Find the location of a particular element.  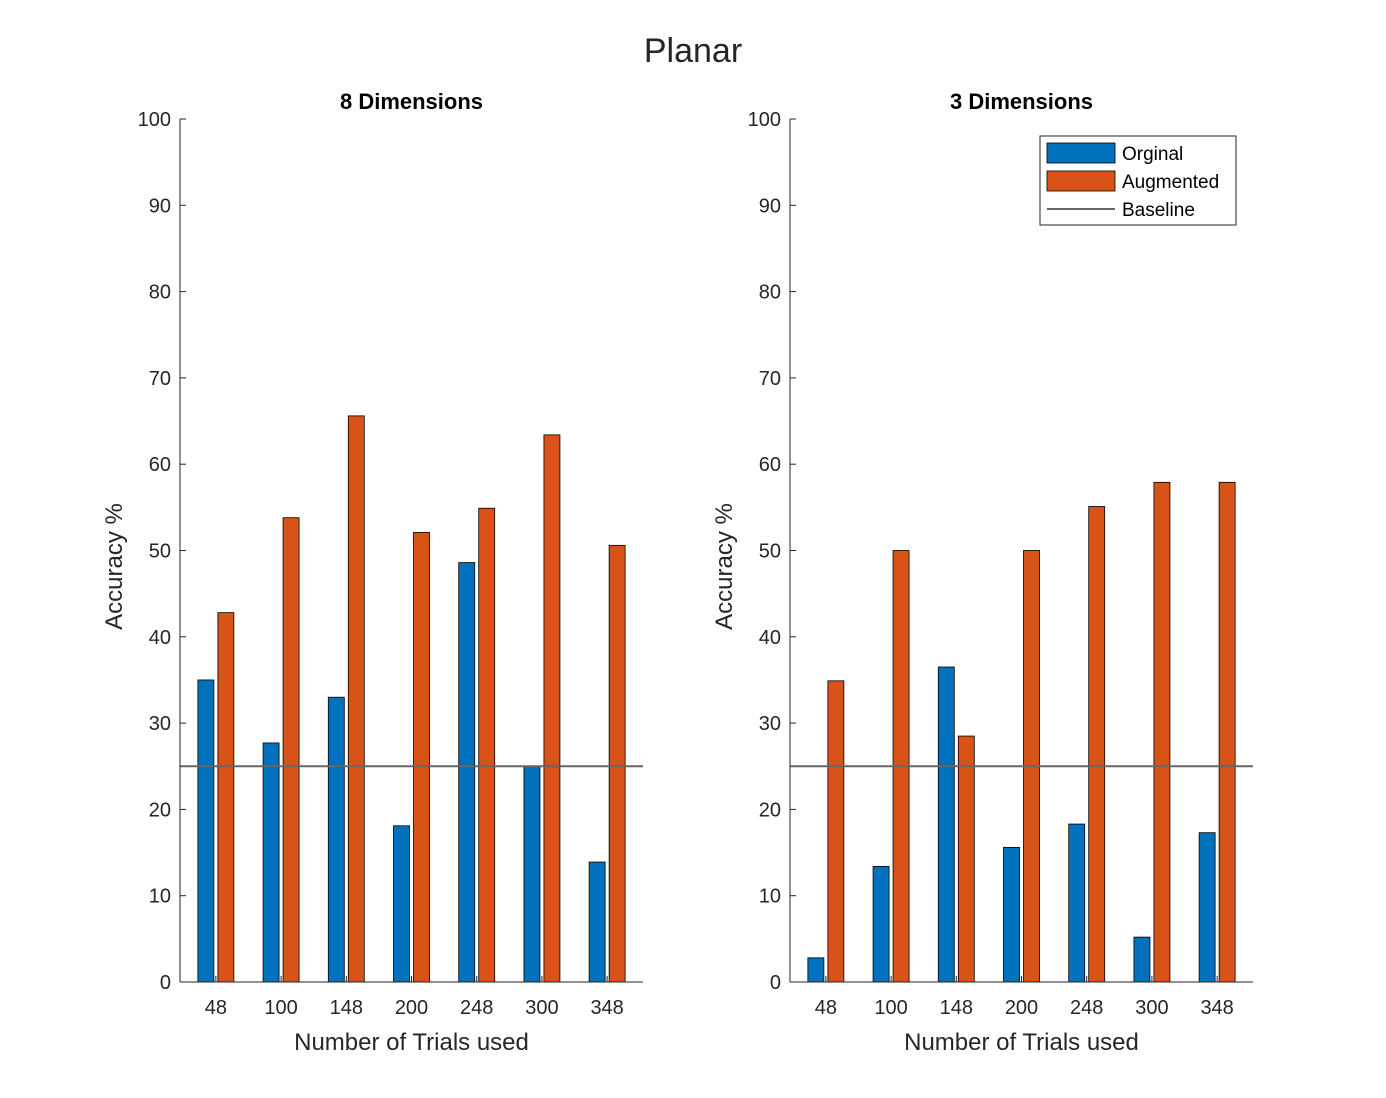

legend-item-augmented-swatch is located at coordinates (1081, 181).